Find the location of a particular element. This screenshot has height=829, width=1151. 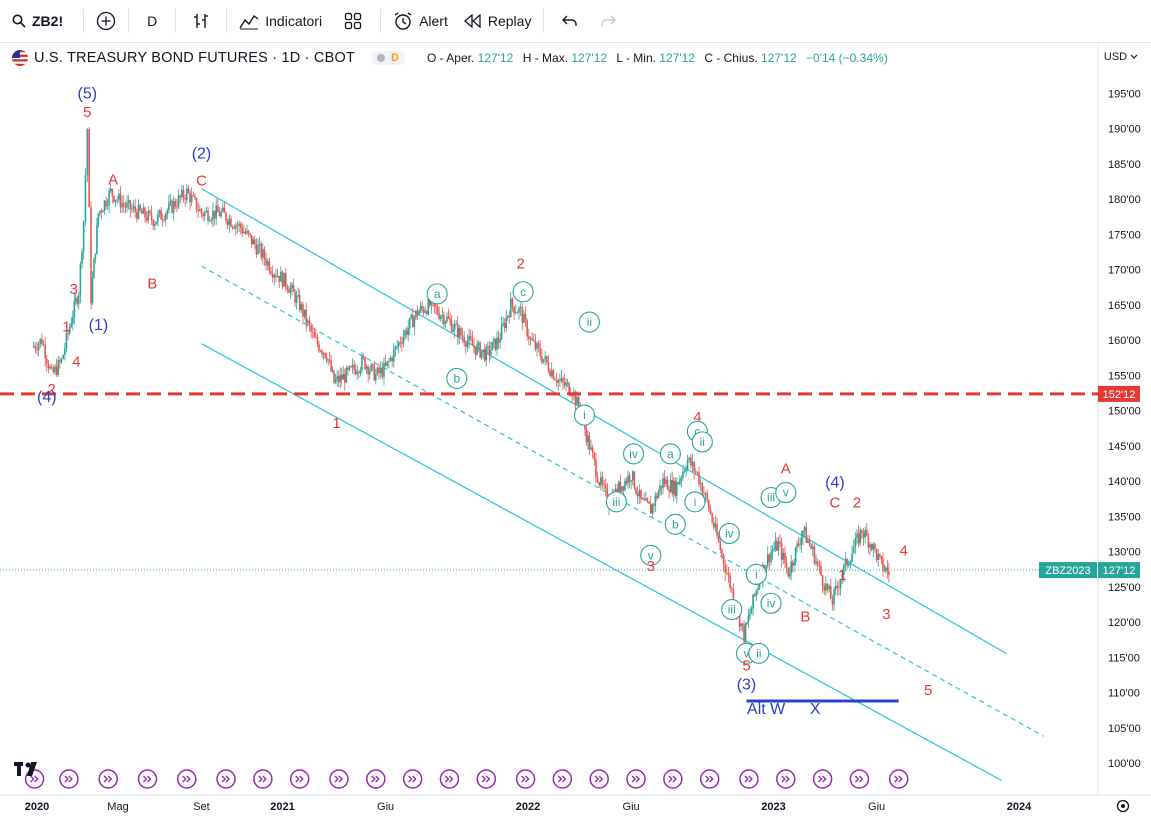

interval-button: D is located at coordinates (152, 21).